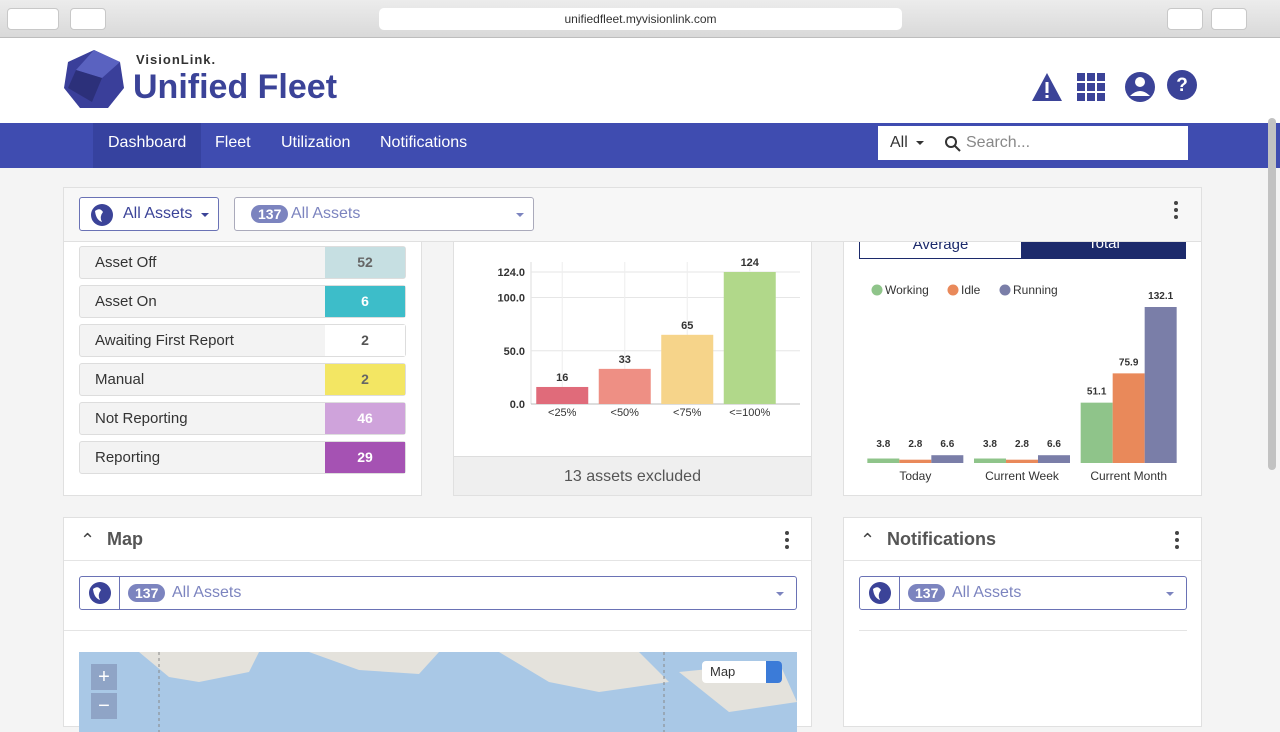 This screenshot has width=1280, height=732. What do you see at coordinates (953, 144) in the screenshot?
I see `search-icon` at bounding box center [953, 144].